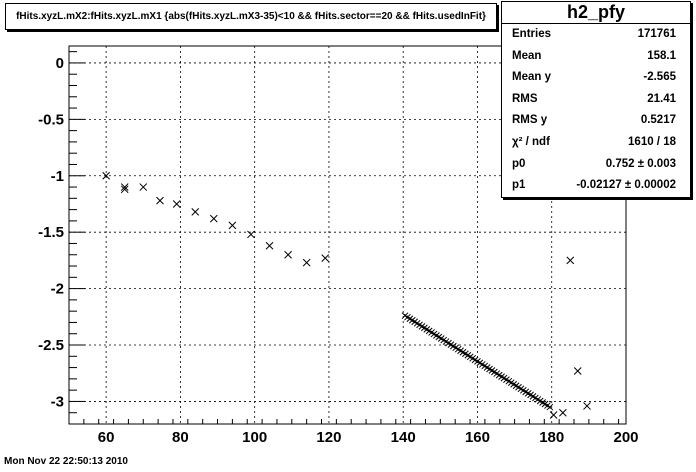  Describe the element at coordinates (531, 141) in the screenshot. I see `stats-row-label: χ² / ndf` at that location.